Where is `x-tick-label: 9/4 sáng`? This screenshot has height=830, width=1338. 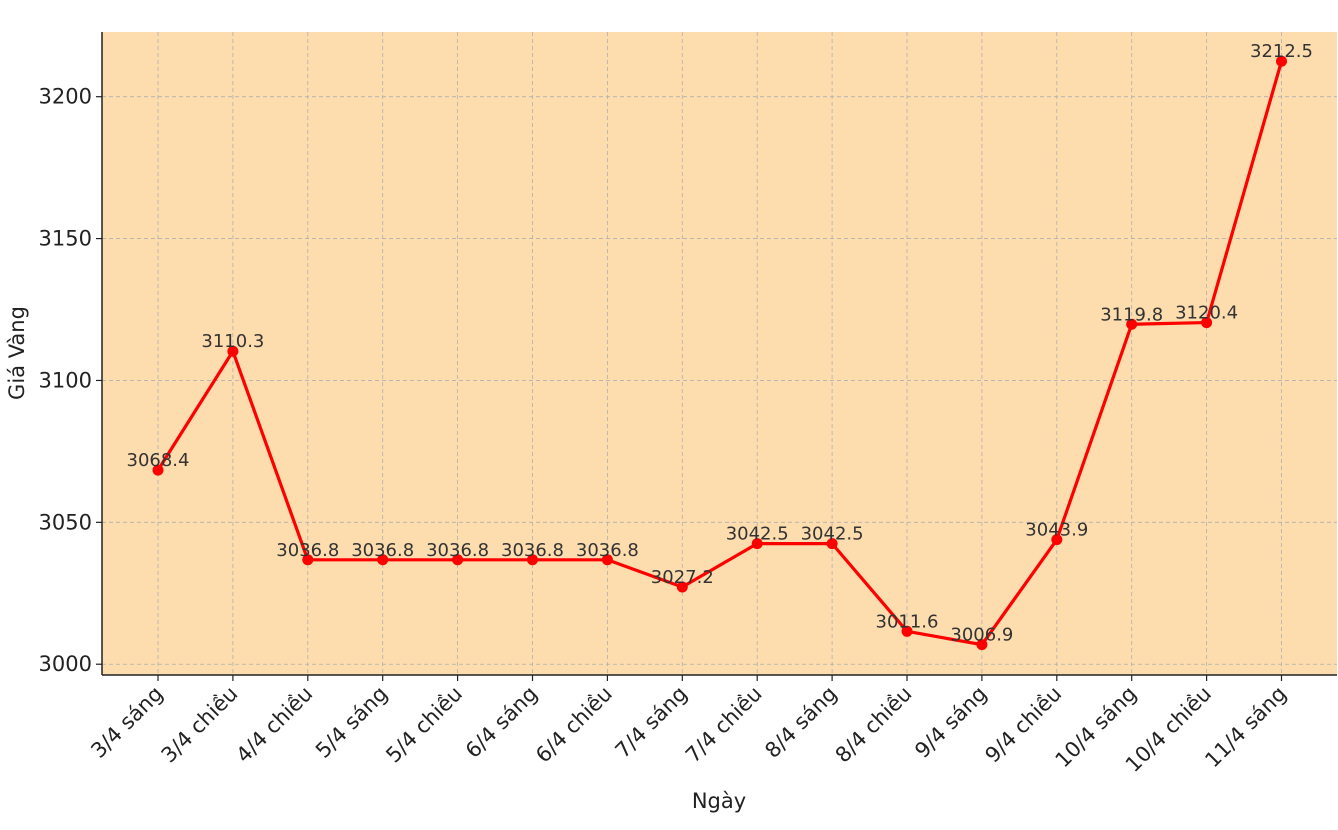
x-tick-label: 9/4 sáng is located at coordinates (950, 722).